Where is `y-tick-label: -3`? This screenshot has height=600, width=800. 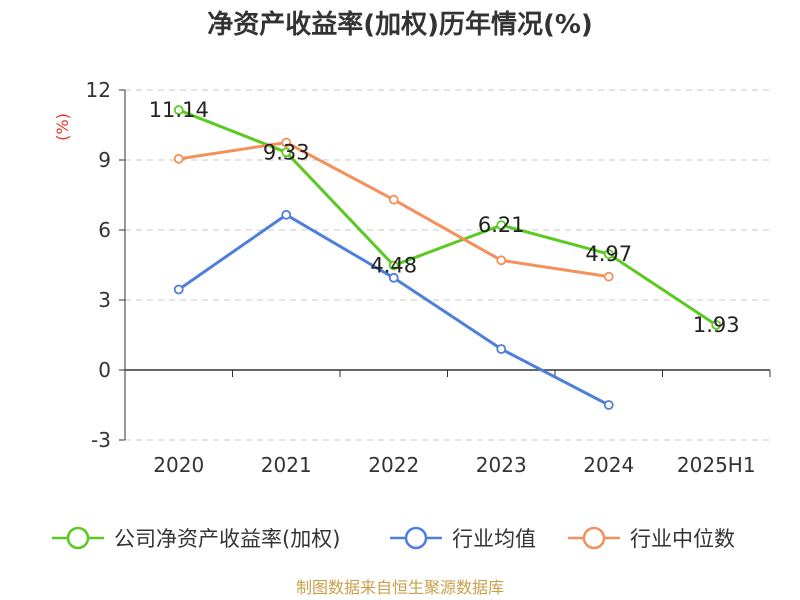
y-tick-label: -3 is located at coordinates (101, 440).